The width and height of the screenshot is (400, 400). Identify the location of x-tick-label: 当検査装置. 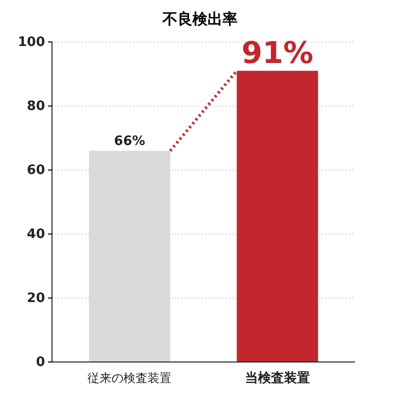
(277, 378).